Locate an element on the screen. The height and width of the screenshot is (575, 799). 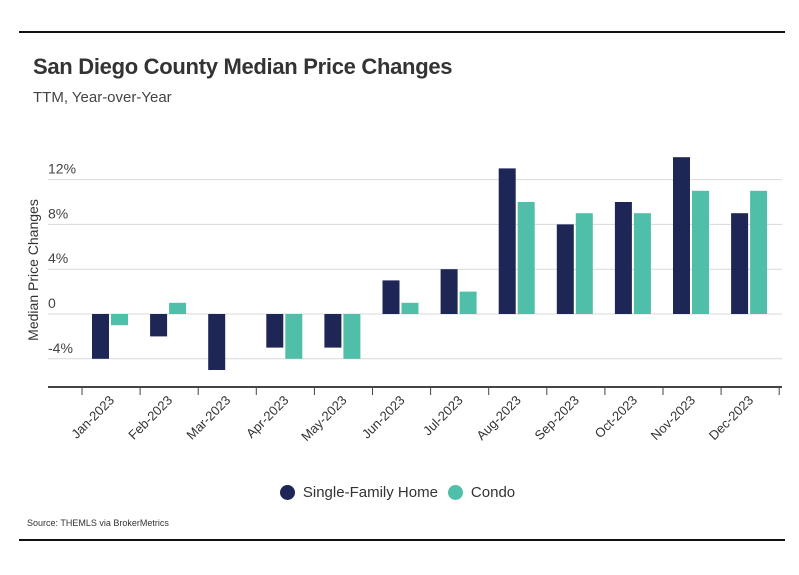
y-tick-labels: -4% 0 4% 8% 12% is located at coordinates (62, 258).